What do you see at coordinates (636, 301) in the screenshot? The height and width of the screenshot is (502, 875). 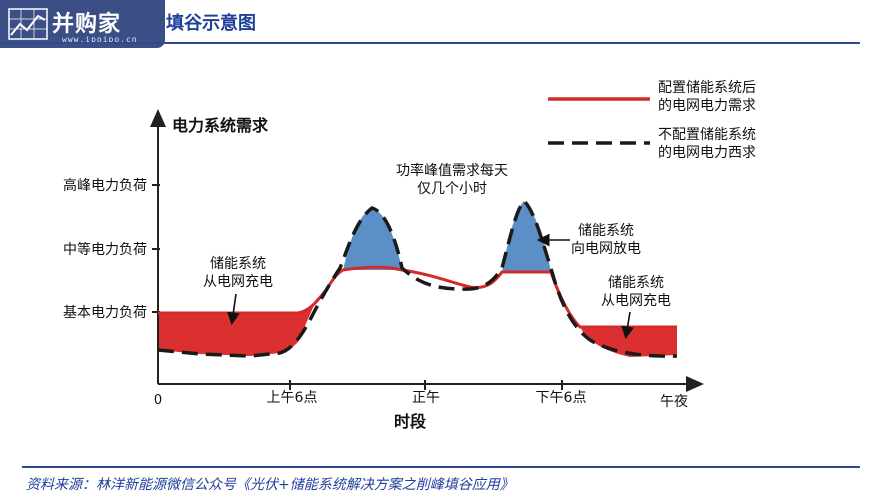 I see `annotation-charge-right-2: 从电网充电` at bounding box center [636, 301].